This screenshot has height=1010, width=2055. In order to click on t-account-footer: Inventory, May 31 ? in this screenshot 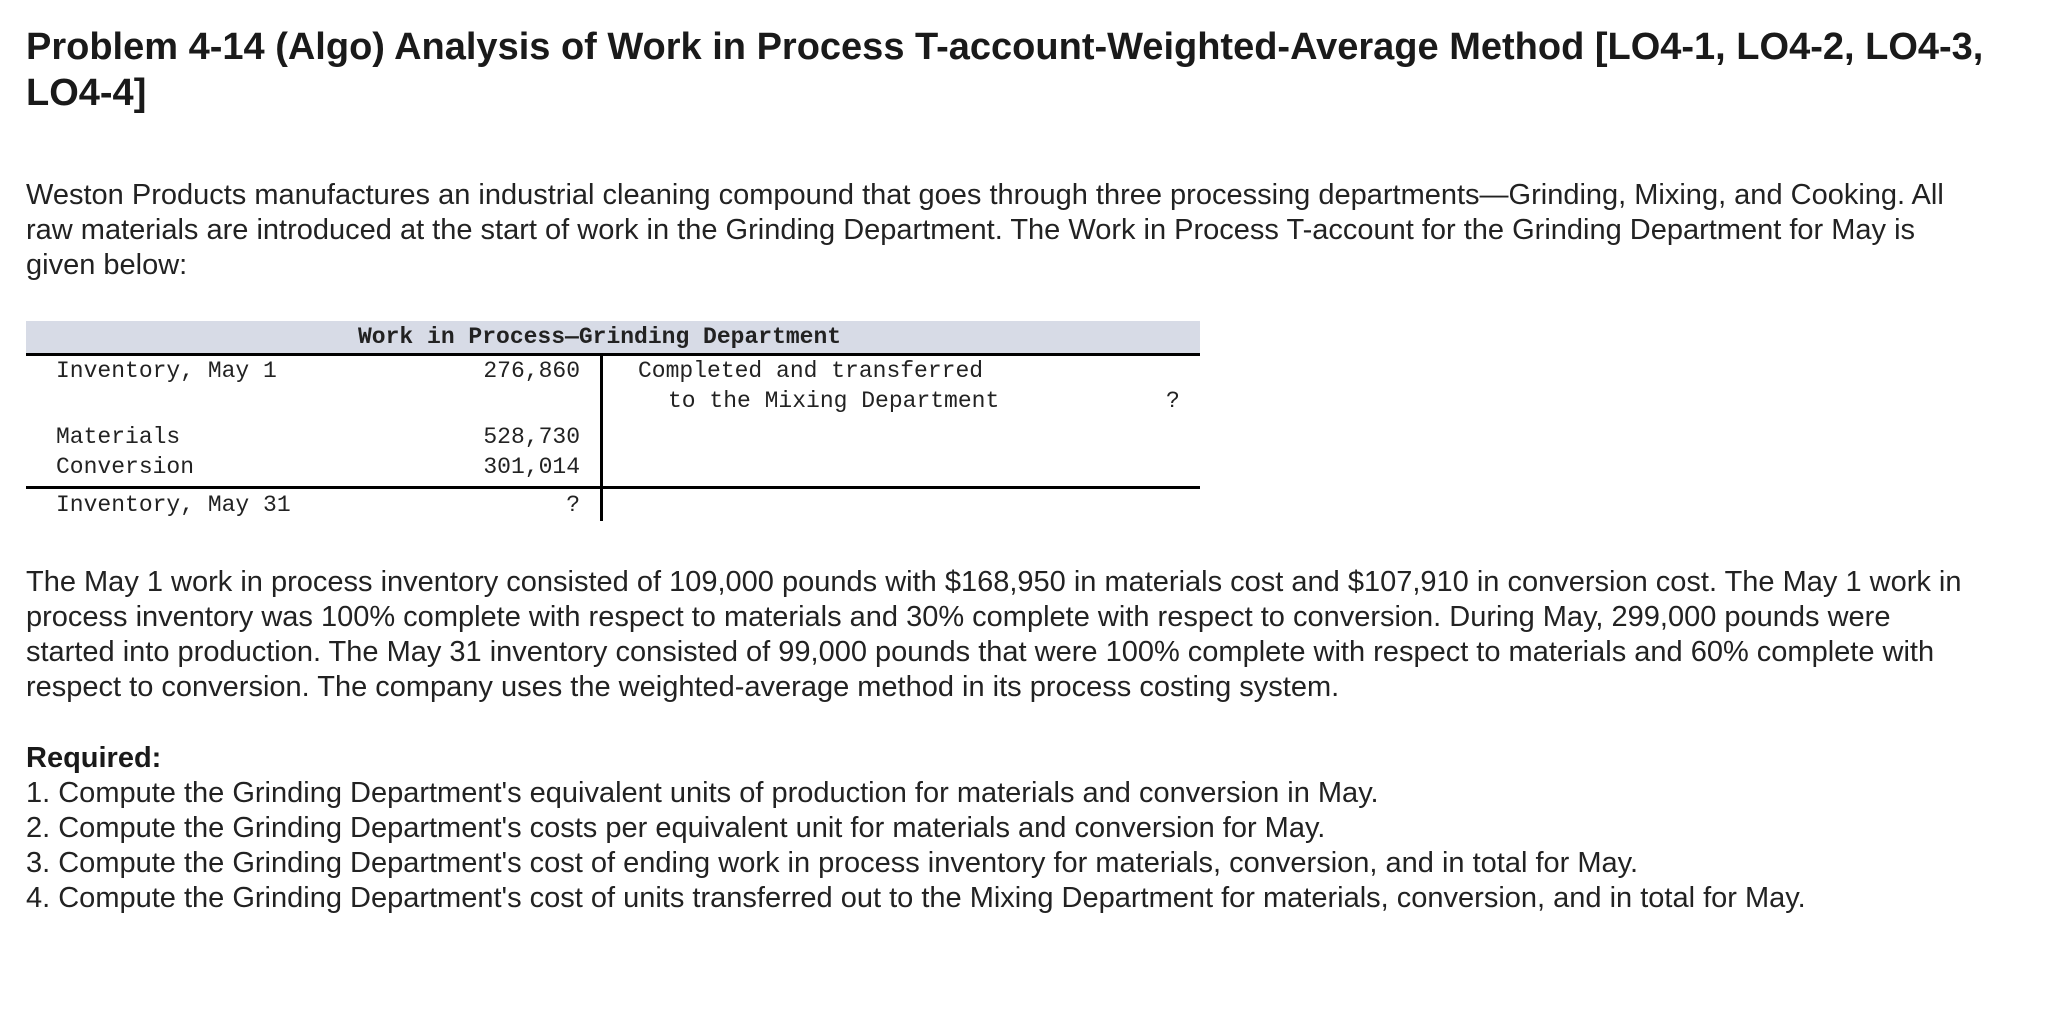, I will do `click(613, 505)`.